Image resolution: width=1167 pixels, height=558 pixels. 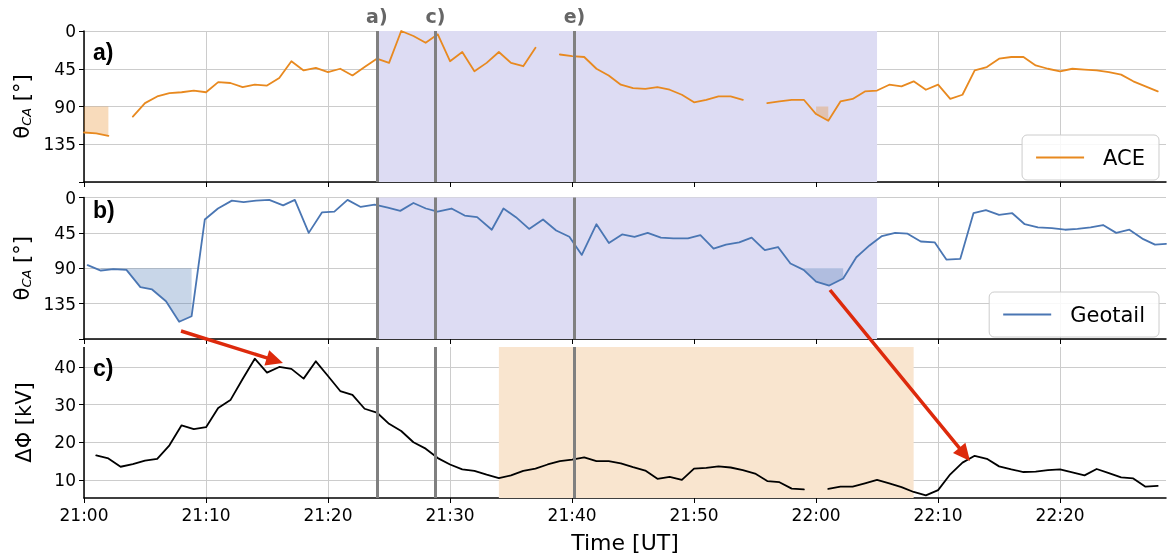 What do you see at coordinates (328, 514) in the screenshot?
I see `x-tick-label: 21:20` at bounding box center [328, 514].